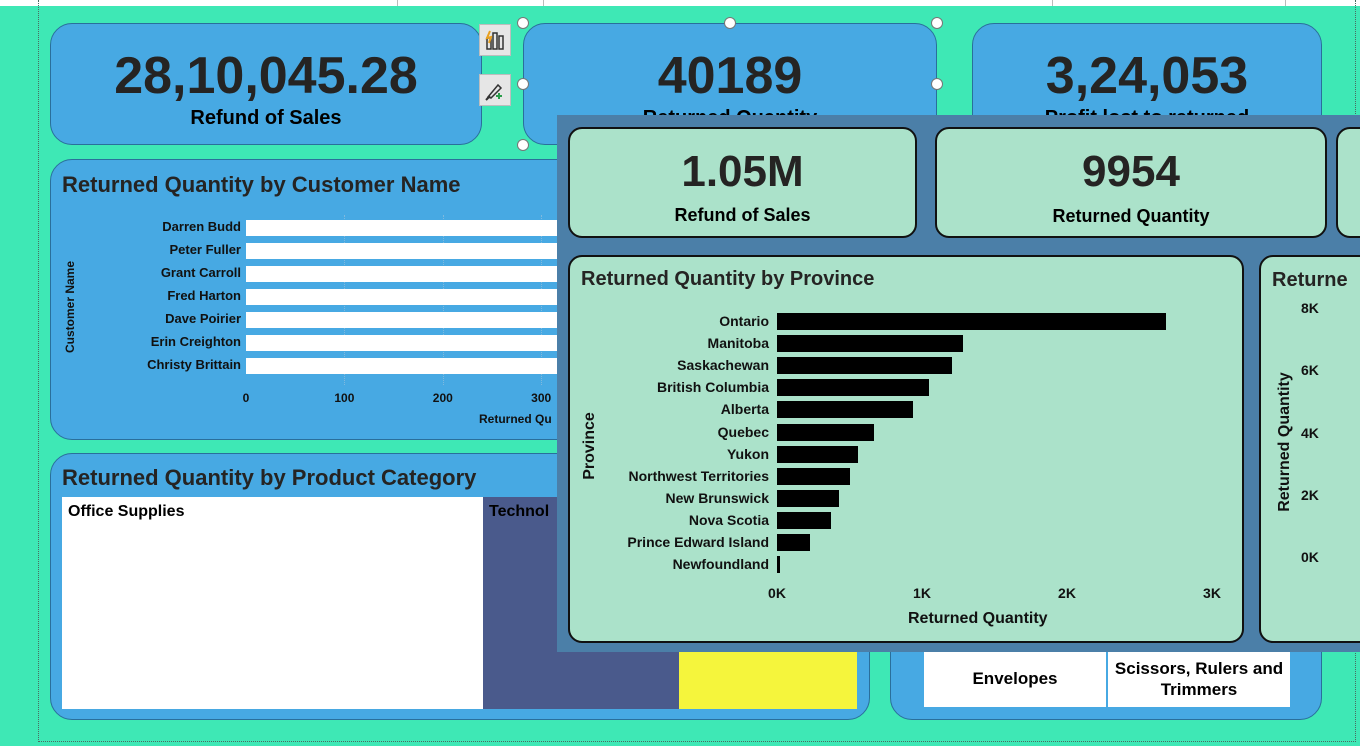 This screenshot has height=746, width=1360. Describe the element at coordinates (272, 603) in the screenshot. I see `treemap-tile-office-supplies: Office Supplies` at that location.